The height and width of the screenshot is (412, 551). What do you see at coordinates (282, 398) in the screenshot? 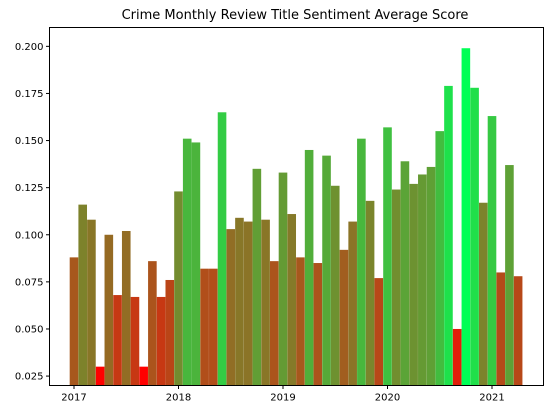
I see `x-tick-label: 2019` at bounding box center [282, 398].